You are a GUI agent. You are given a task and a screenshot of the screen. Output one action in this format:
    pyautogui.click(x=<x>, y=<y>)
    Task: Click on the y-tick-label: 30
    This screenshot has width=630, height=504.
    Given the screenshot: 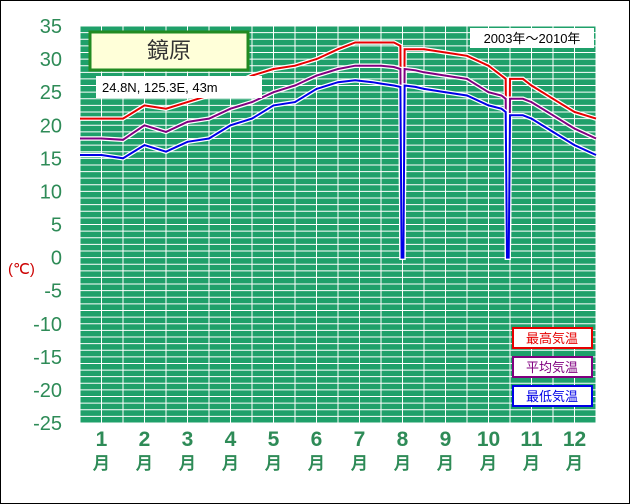 What is the action you would take?
    pyautogui.click(x=51, y=60)
    